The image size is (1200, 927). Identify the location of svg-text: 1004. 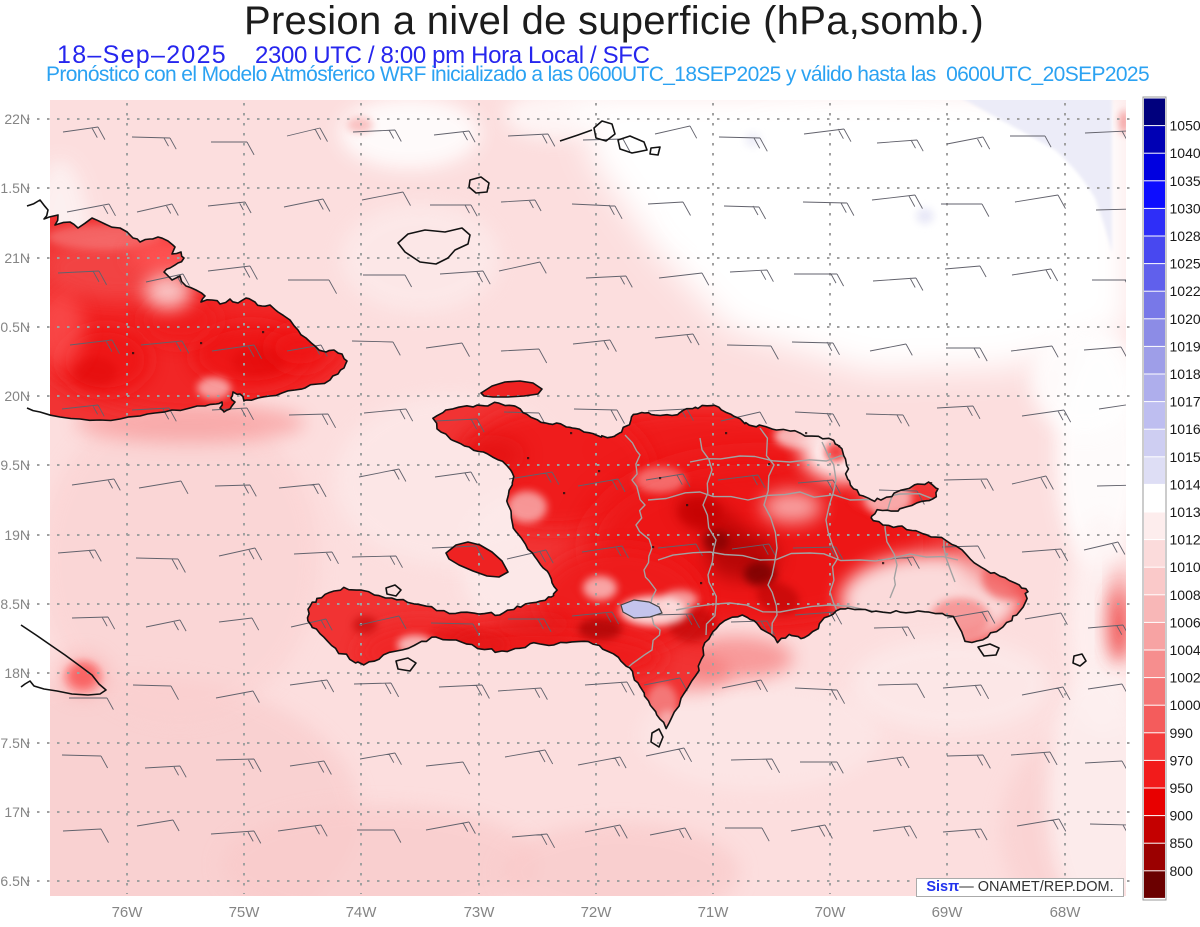
(1185, 650).